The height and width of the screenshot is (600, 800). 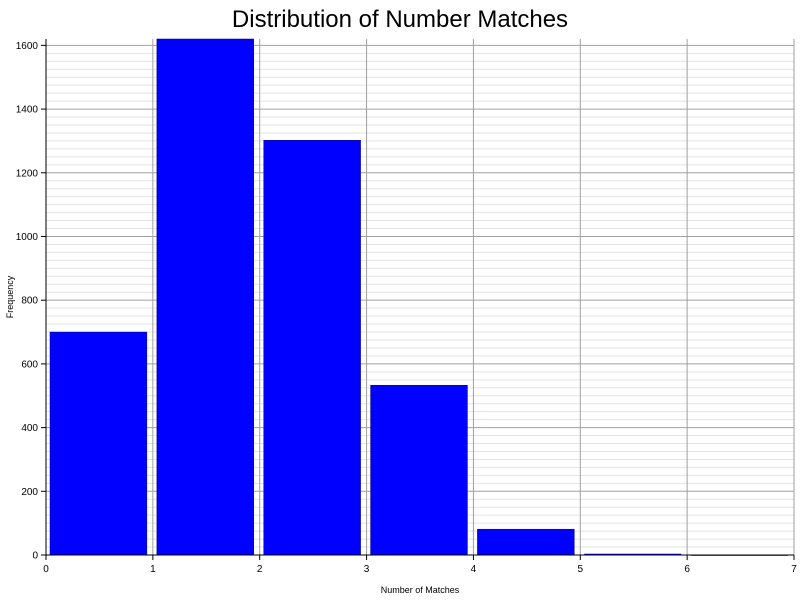 I want to click on x-tick-label: 0, so click(x=46, y=569).